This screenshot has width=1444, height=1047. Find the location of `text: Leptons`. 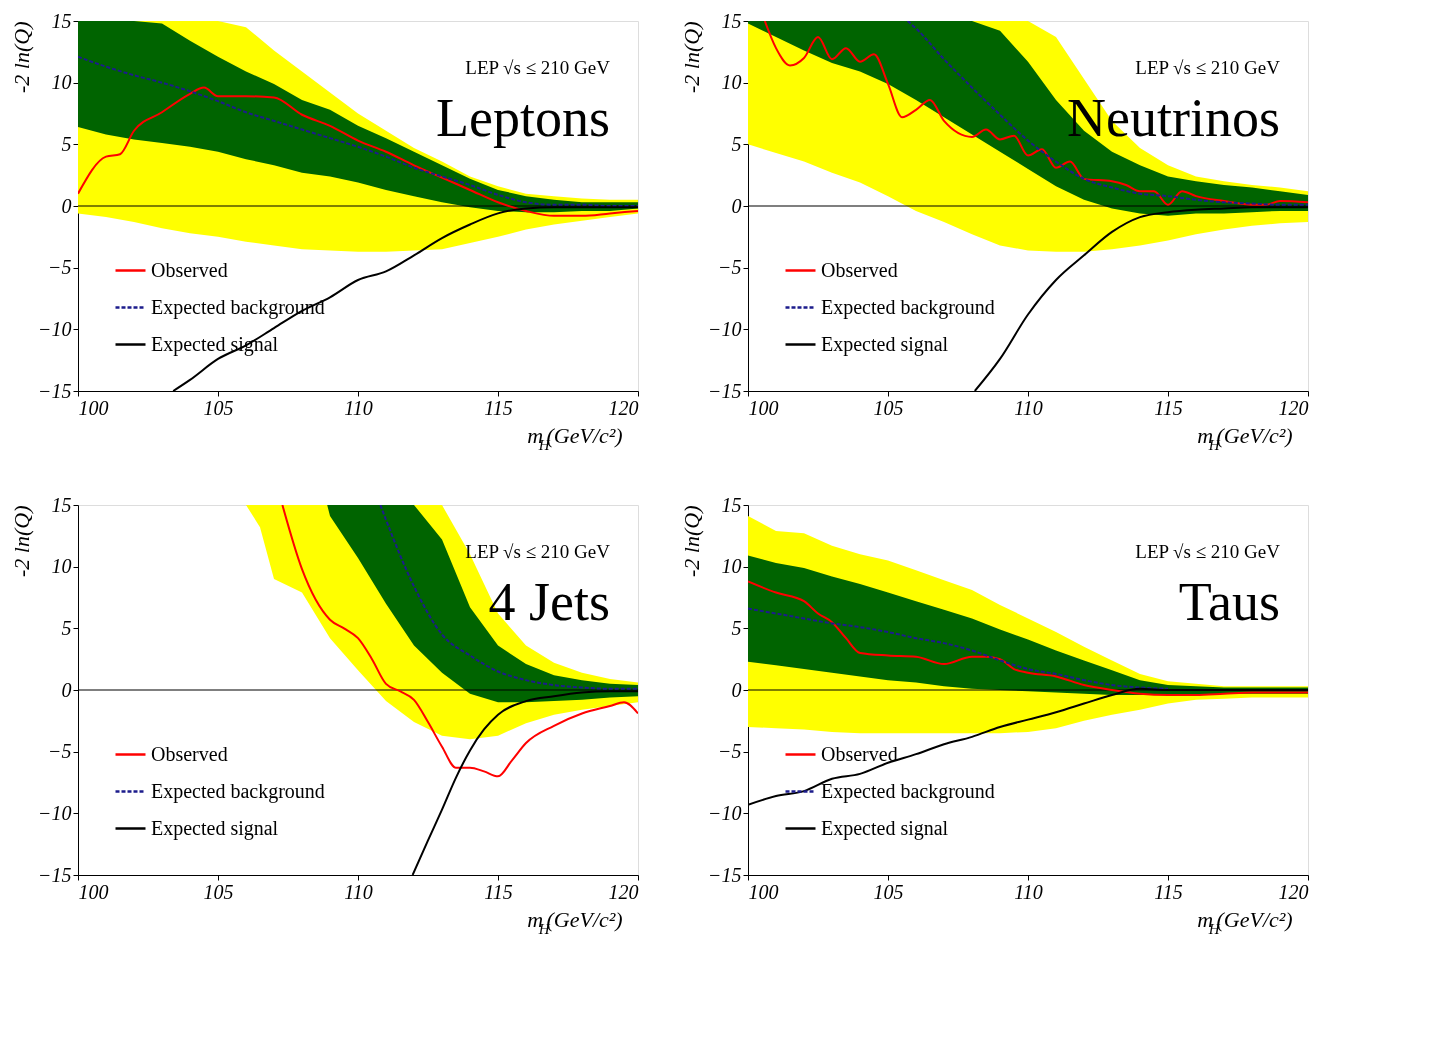

text: Leptons is located at coordinates (523, 118).